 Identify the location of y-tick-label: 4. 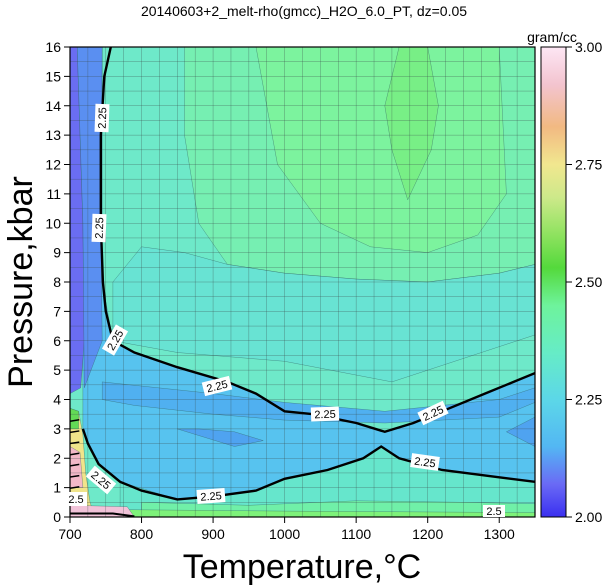
(57, 400).